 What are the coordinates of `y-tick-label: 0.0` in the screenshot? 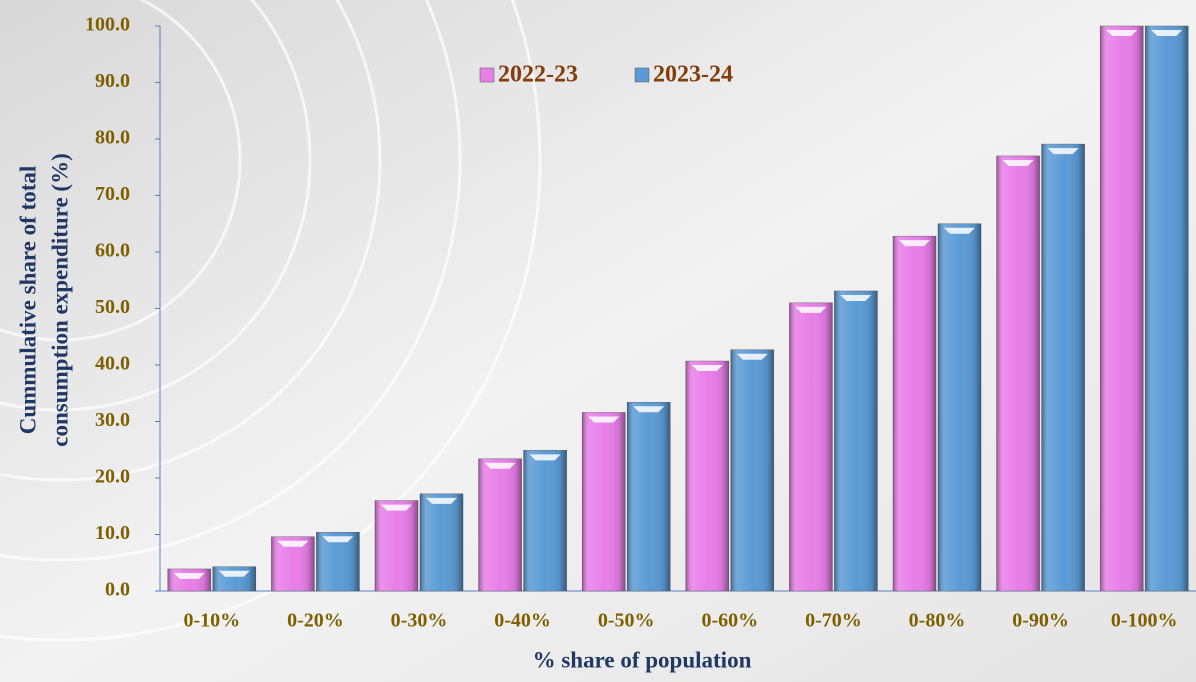 It's located at (117, 590).